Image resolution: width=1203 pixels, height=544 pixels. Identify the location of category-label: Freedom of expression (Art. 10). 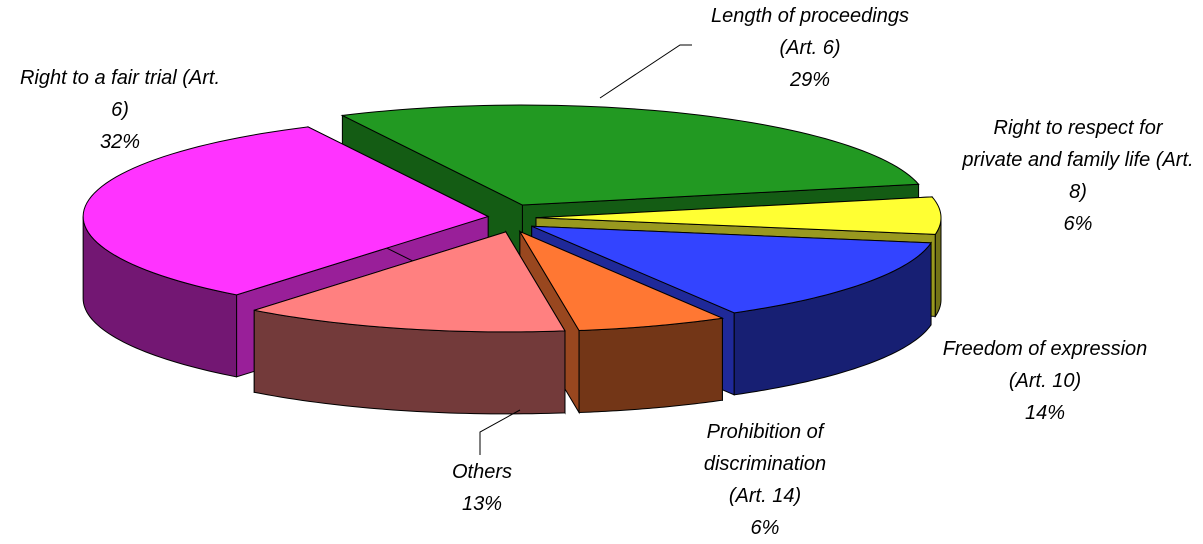
(1045, 365).